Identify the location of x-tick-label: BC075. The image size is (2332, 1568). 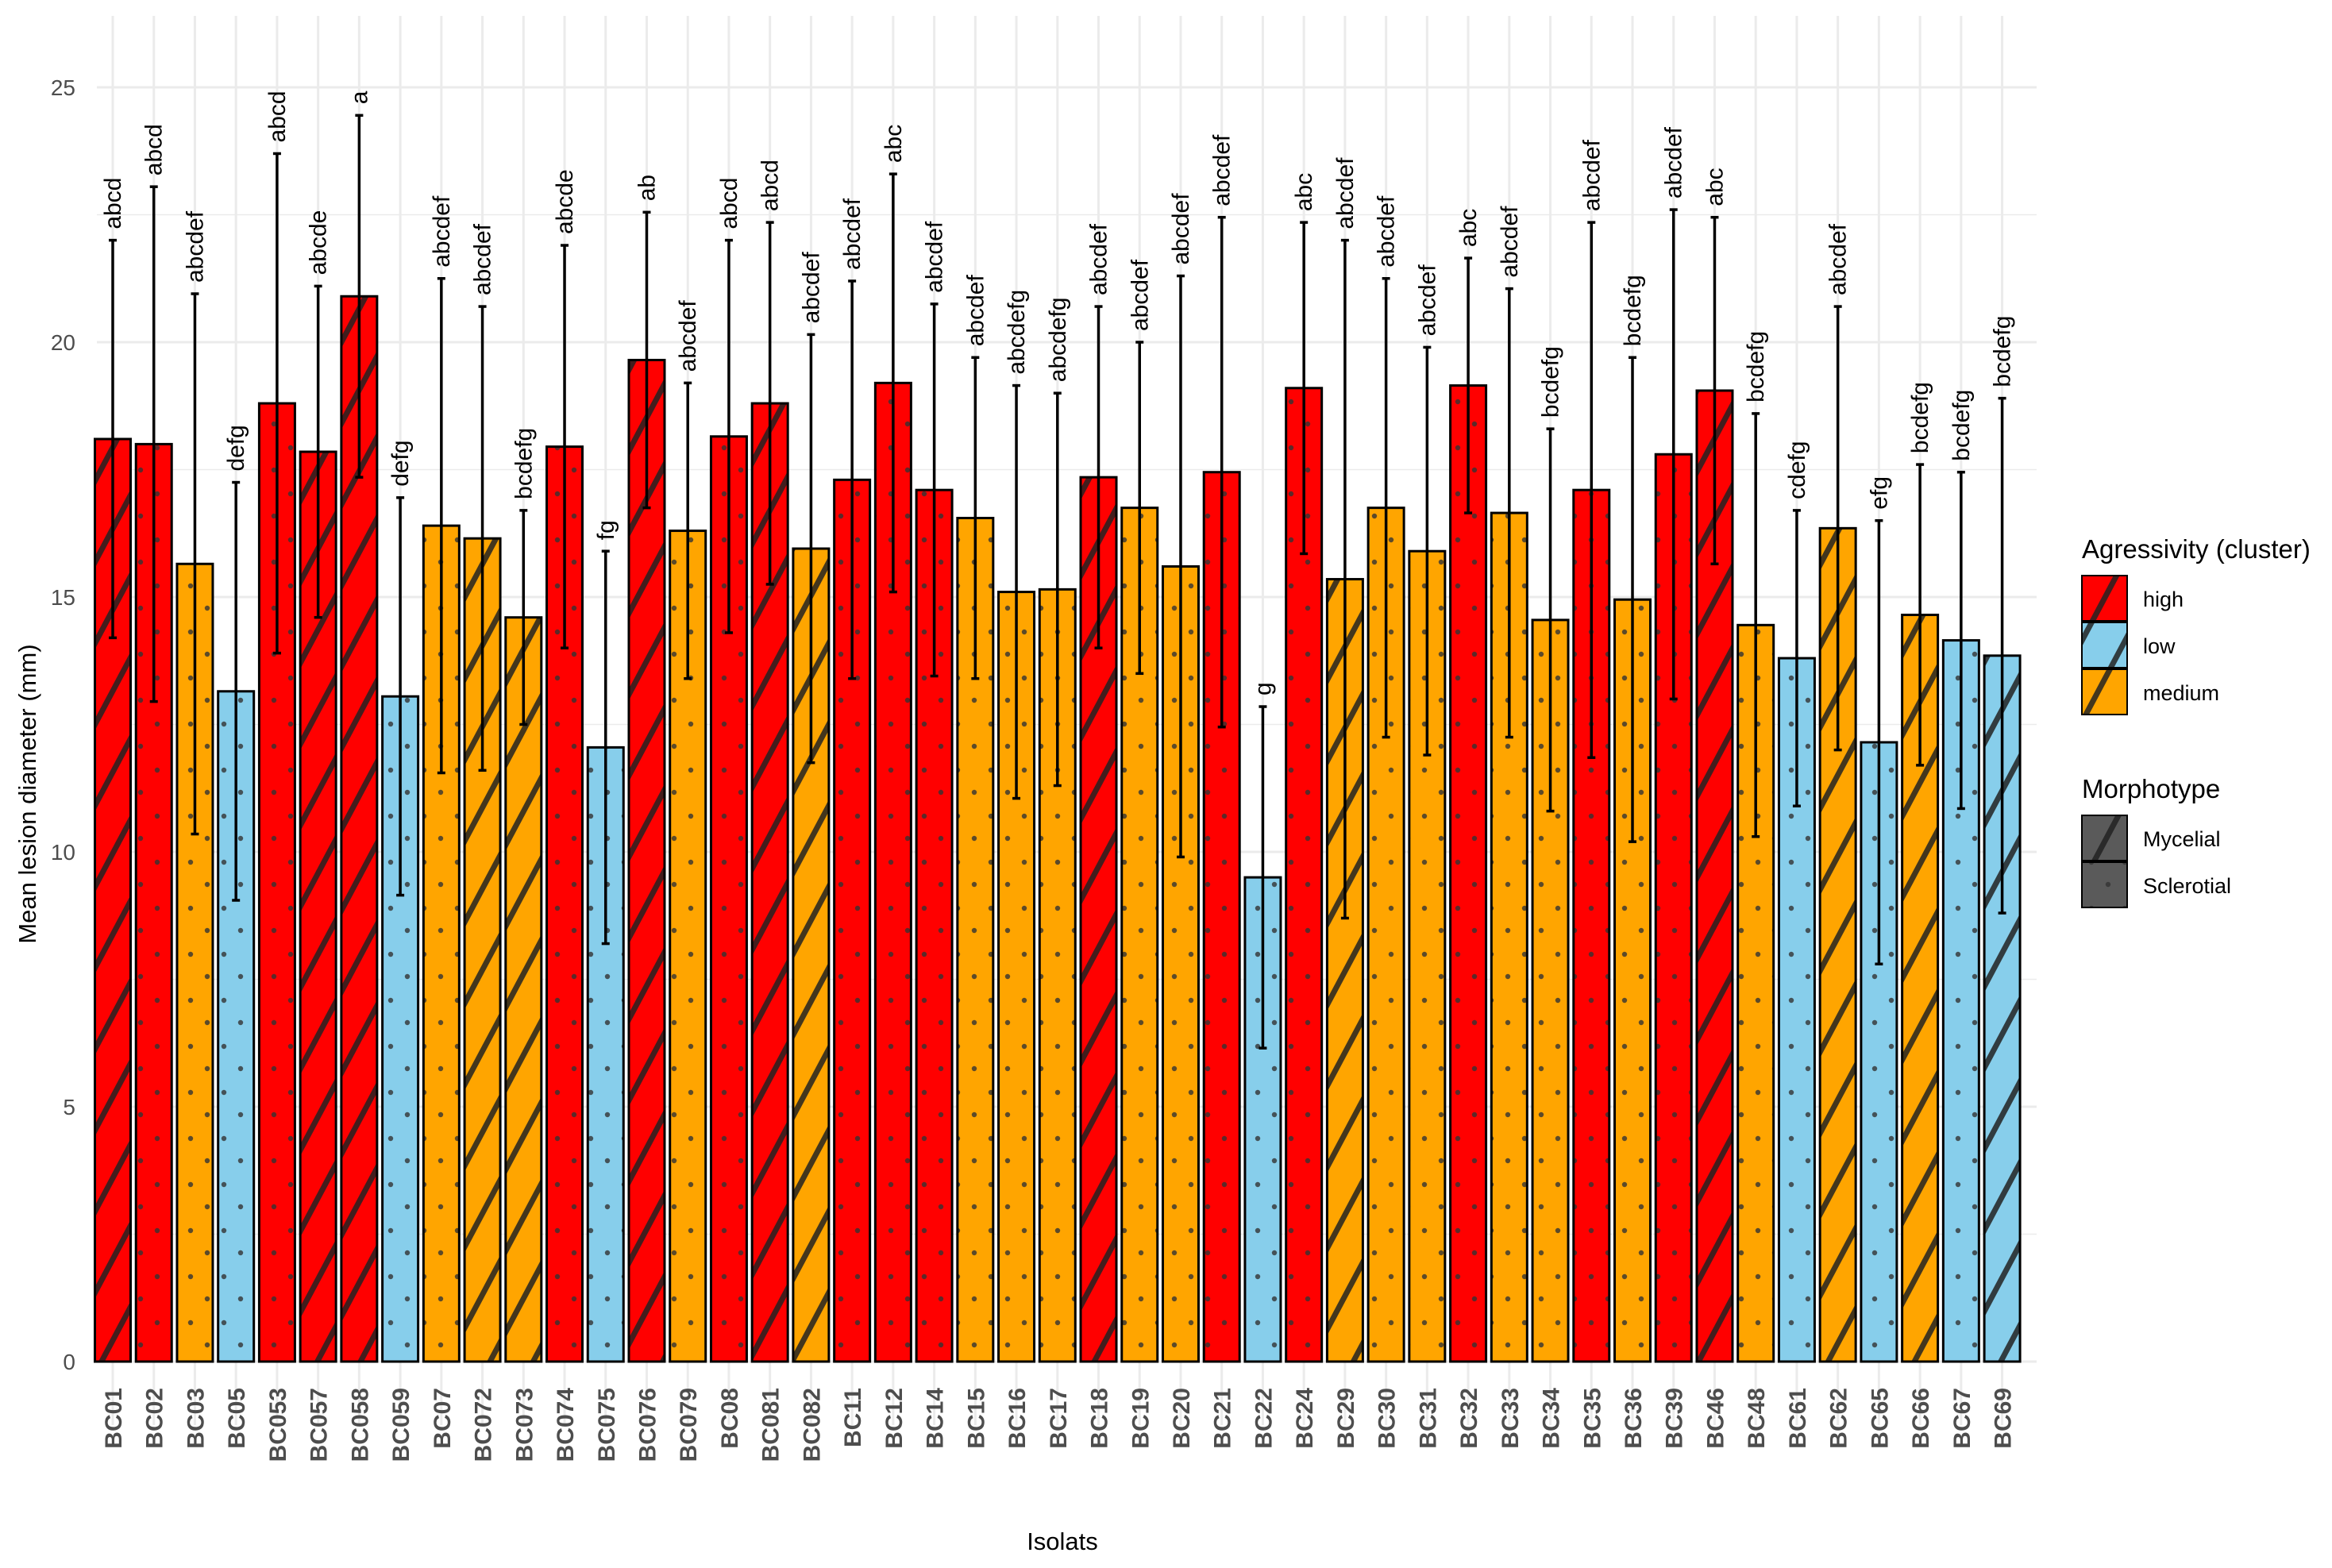
(607, 1425).